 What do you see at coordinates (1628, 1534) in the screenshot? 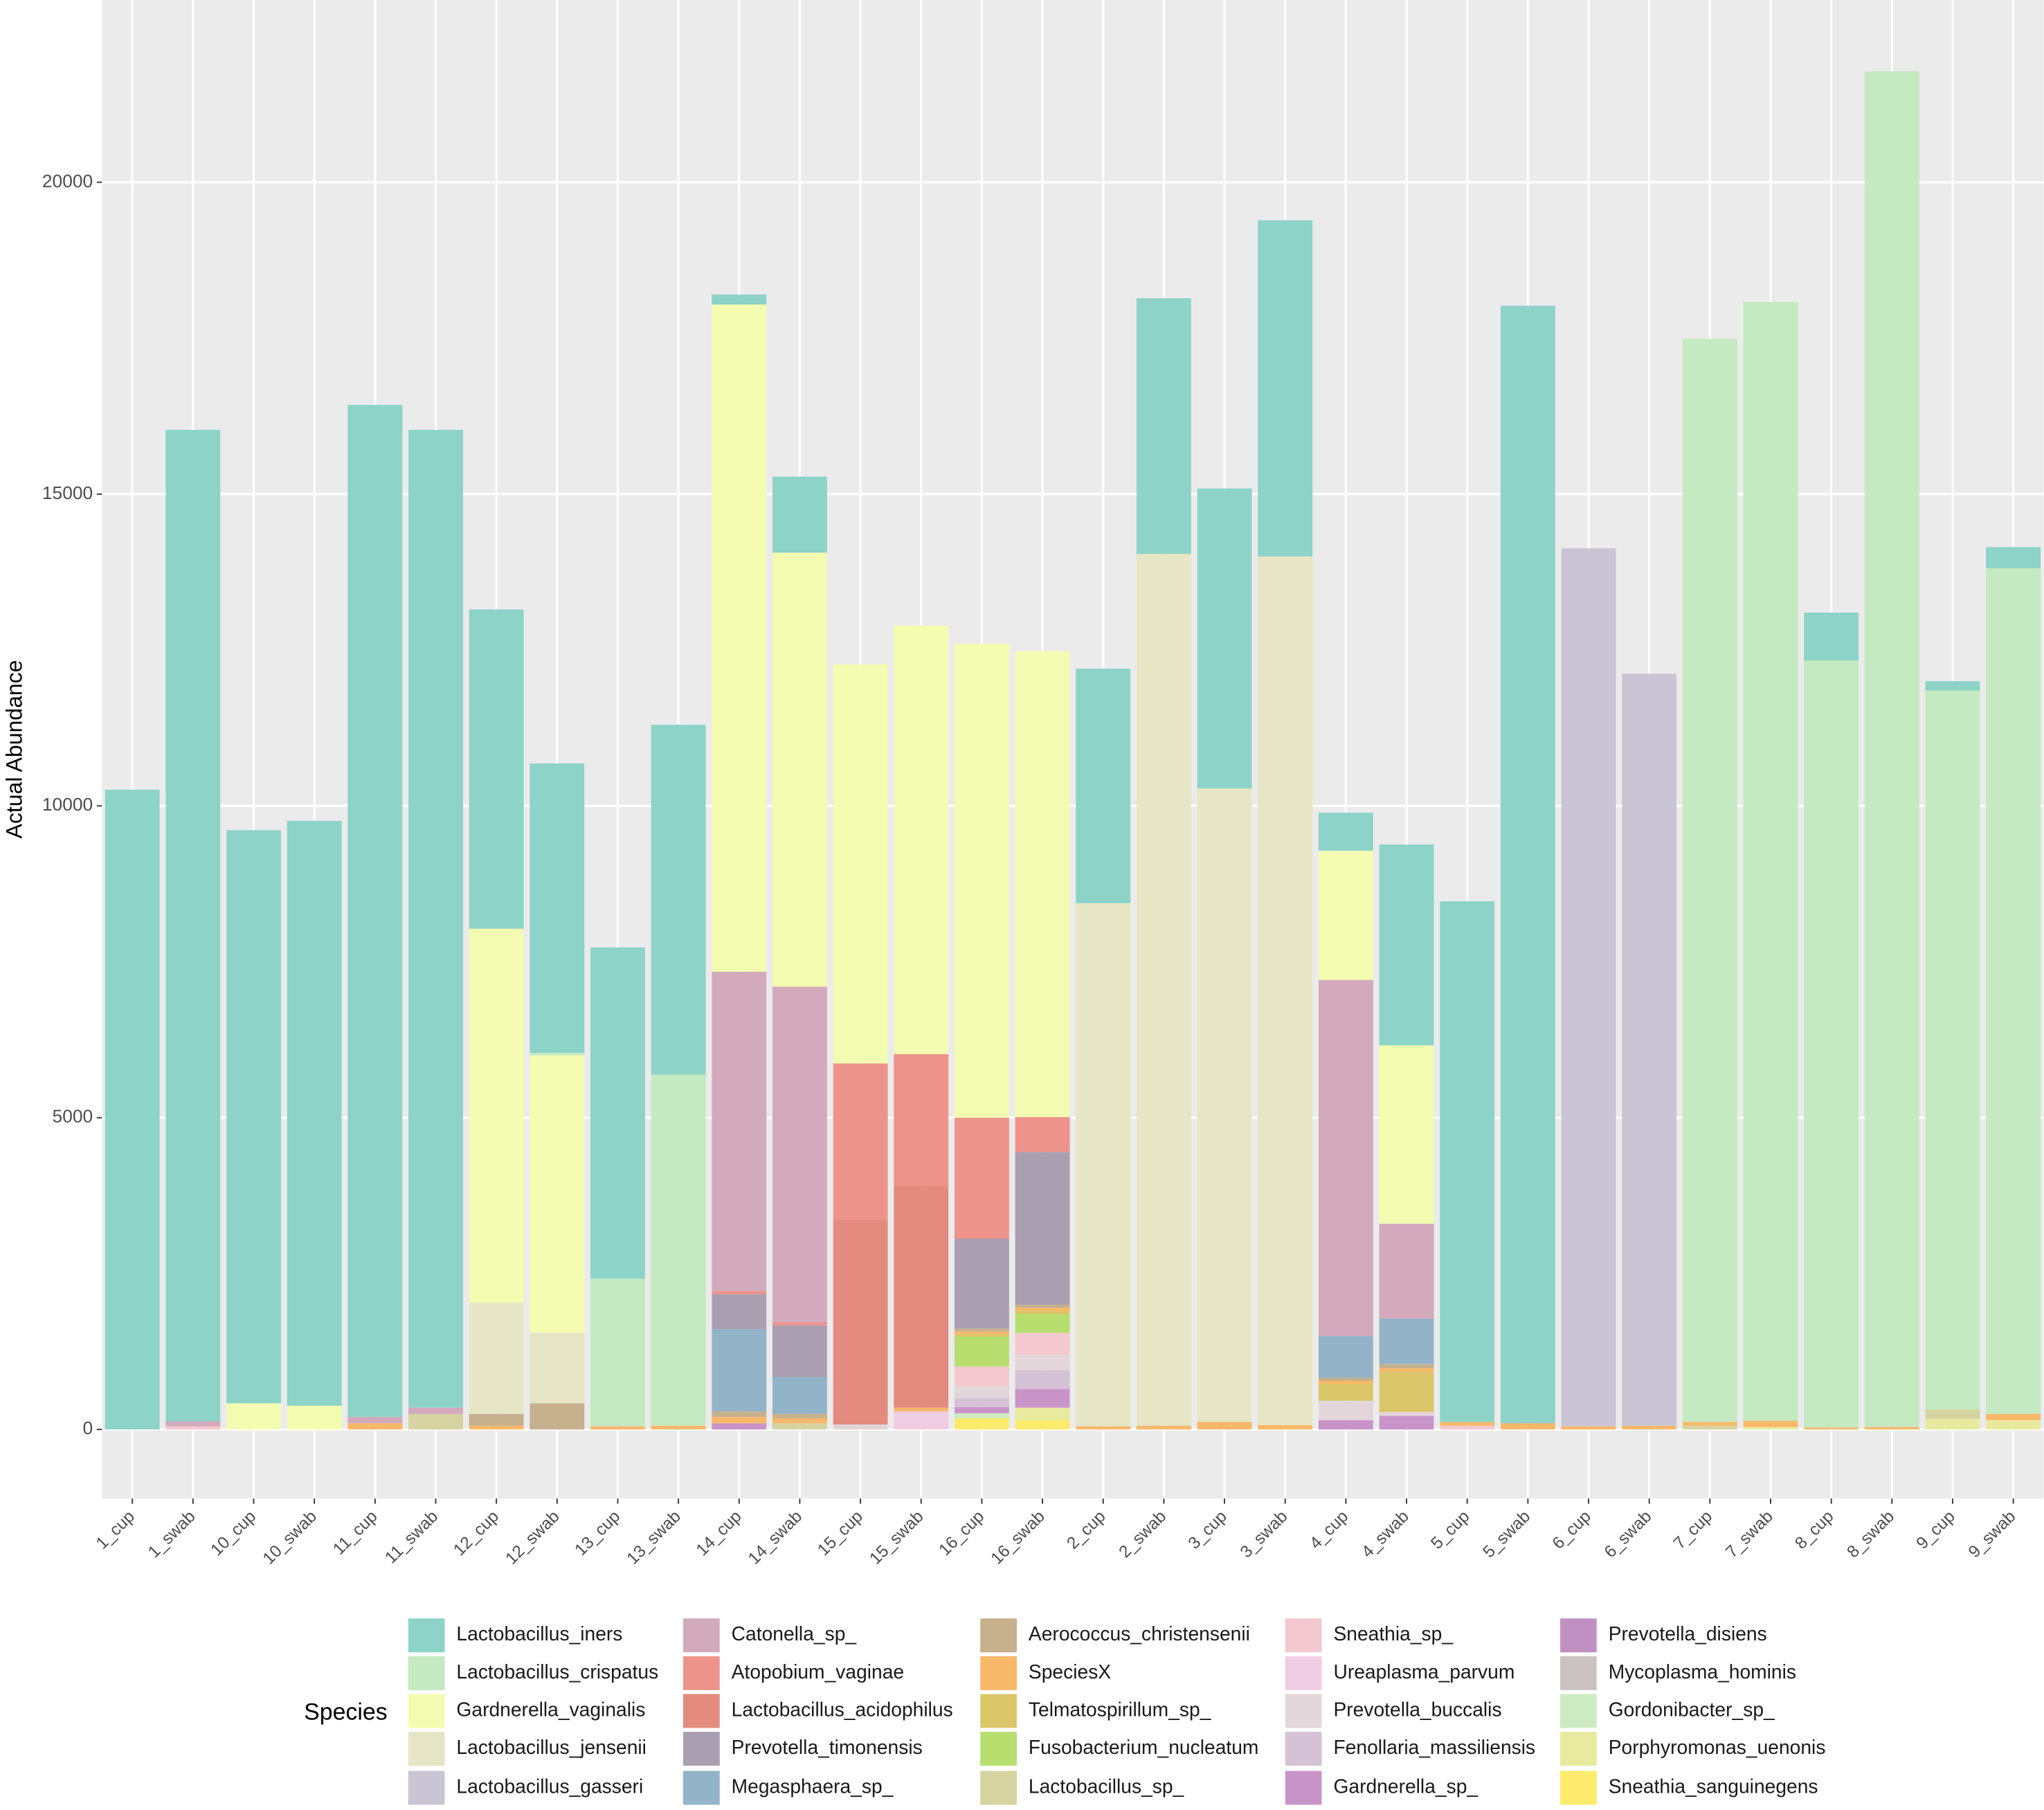
I see `x-tick-label: 6_swab` at bounding box center [1628, 1534].